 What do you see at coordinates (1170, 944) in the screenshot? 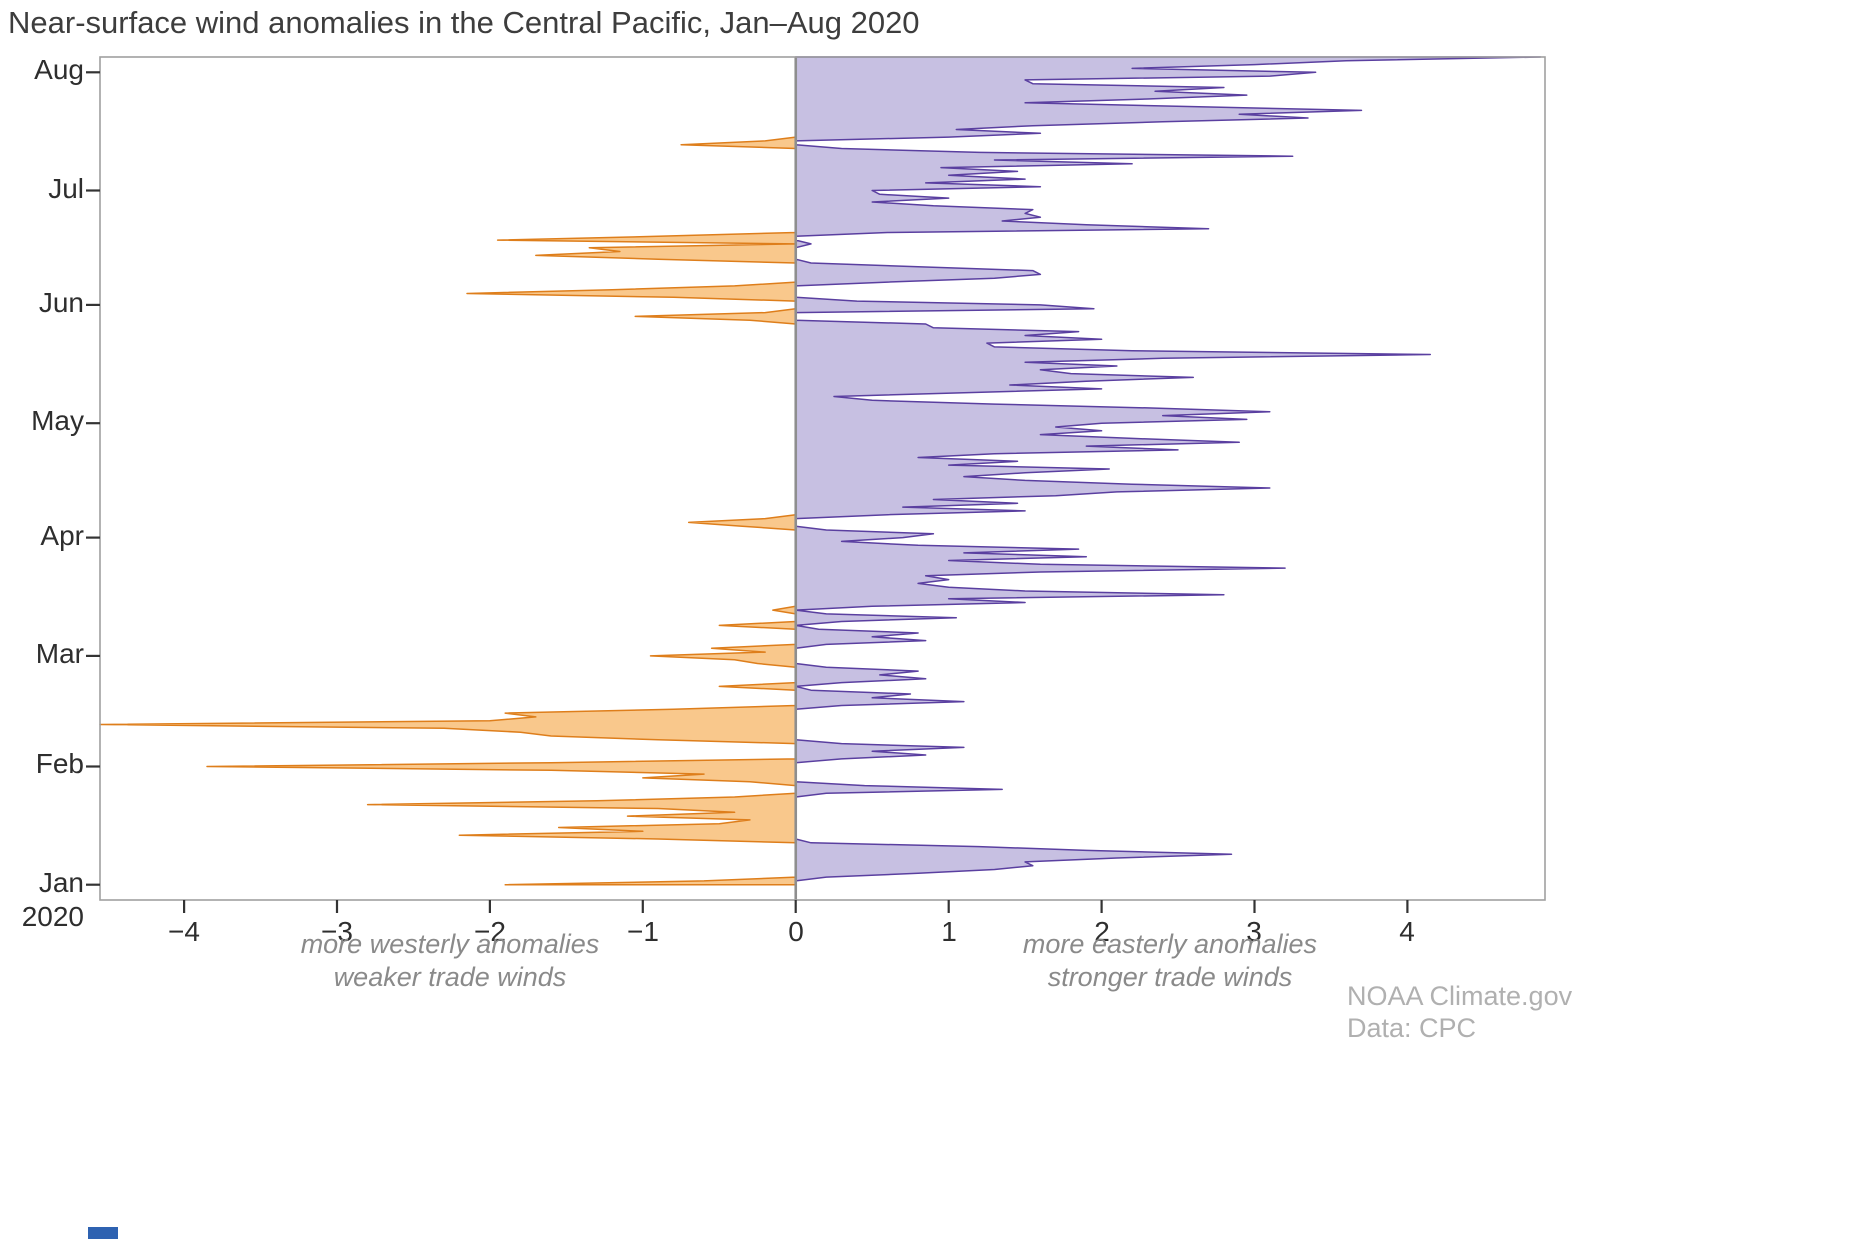
I see `annotation-easterly-line1: more easterly anomalies` at bounding box center [1170, 944].